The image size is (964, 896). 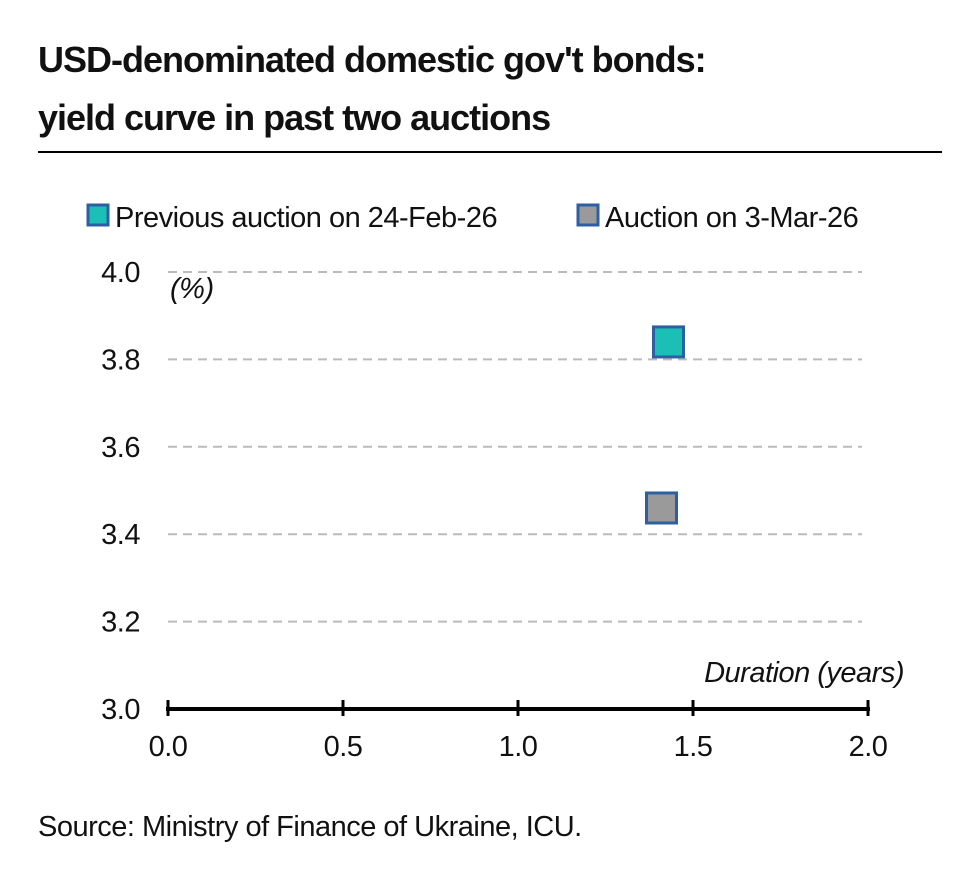 What do you see at coordinates (518, 747) in the screenshot?
I see `x-tick-label: 1.0` at bounding box center [518, 747].